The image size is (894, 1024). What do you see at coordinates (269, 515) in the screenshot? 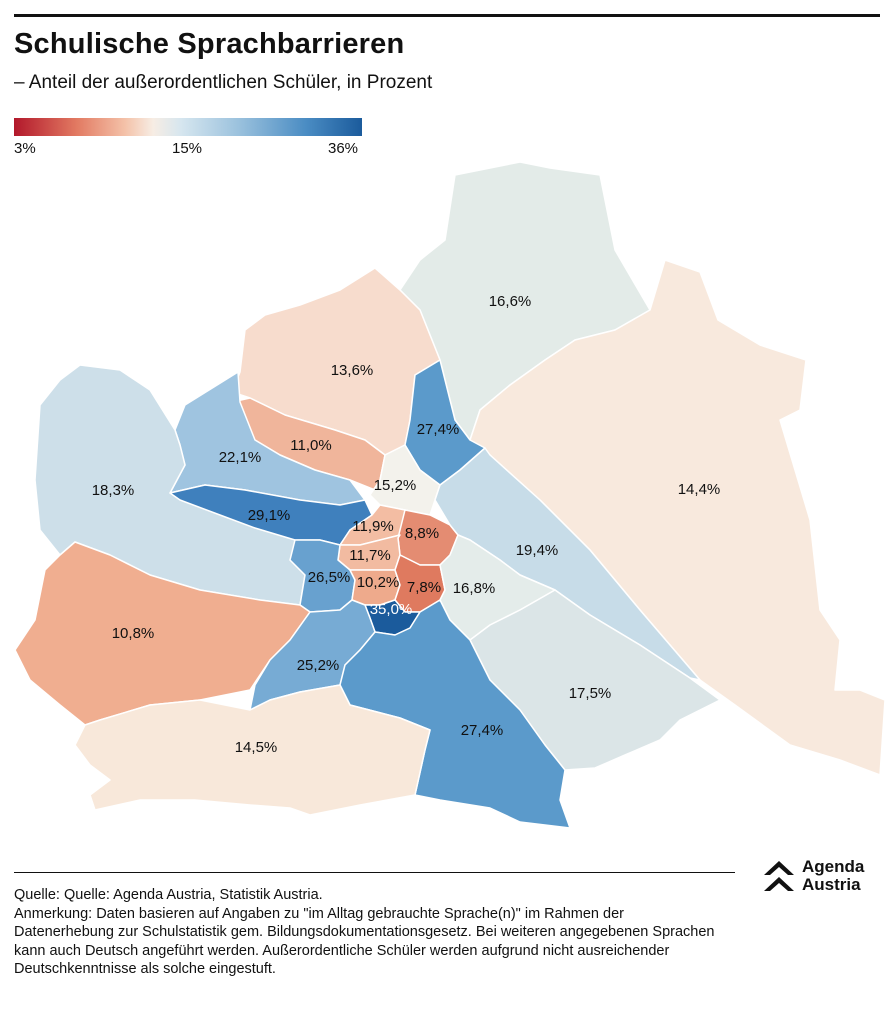
I see `district-value-label: 29,1%` at bounding box center [269, 515].